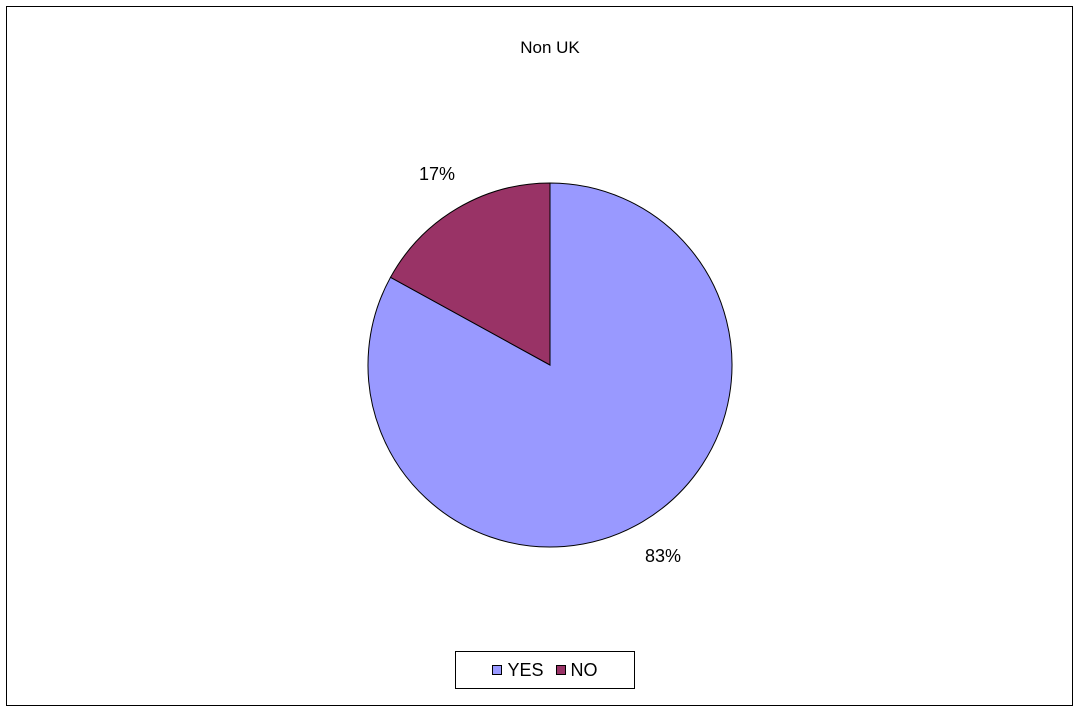 The height and width of the screenshot is (706, 1085). What do you see at coordinates (560, 670) in the screenshot?
I see `legend-swatch-no` at bounding box center [560, 670].